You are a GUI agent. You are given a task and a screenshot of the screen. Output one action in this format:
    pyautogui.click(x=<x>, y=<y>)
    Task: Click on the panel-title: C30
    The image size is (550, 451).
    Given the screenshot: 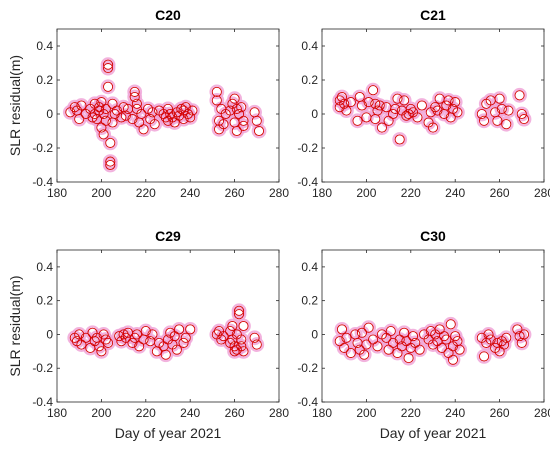 What is the action you would take?
    pyautogui.click(x=433, y=236)
    